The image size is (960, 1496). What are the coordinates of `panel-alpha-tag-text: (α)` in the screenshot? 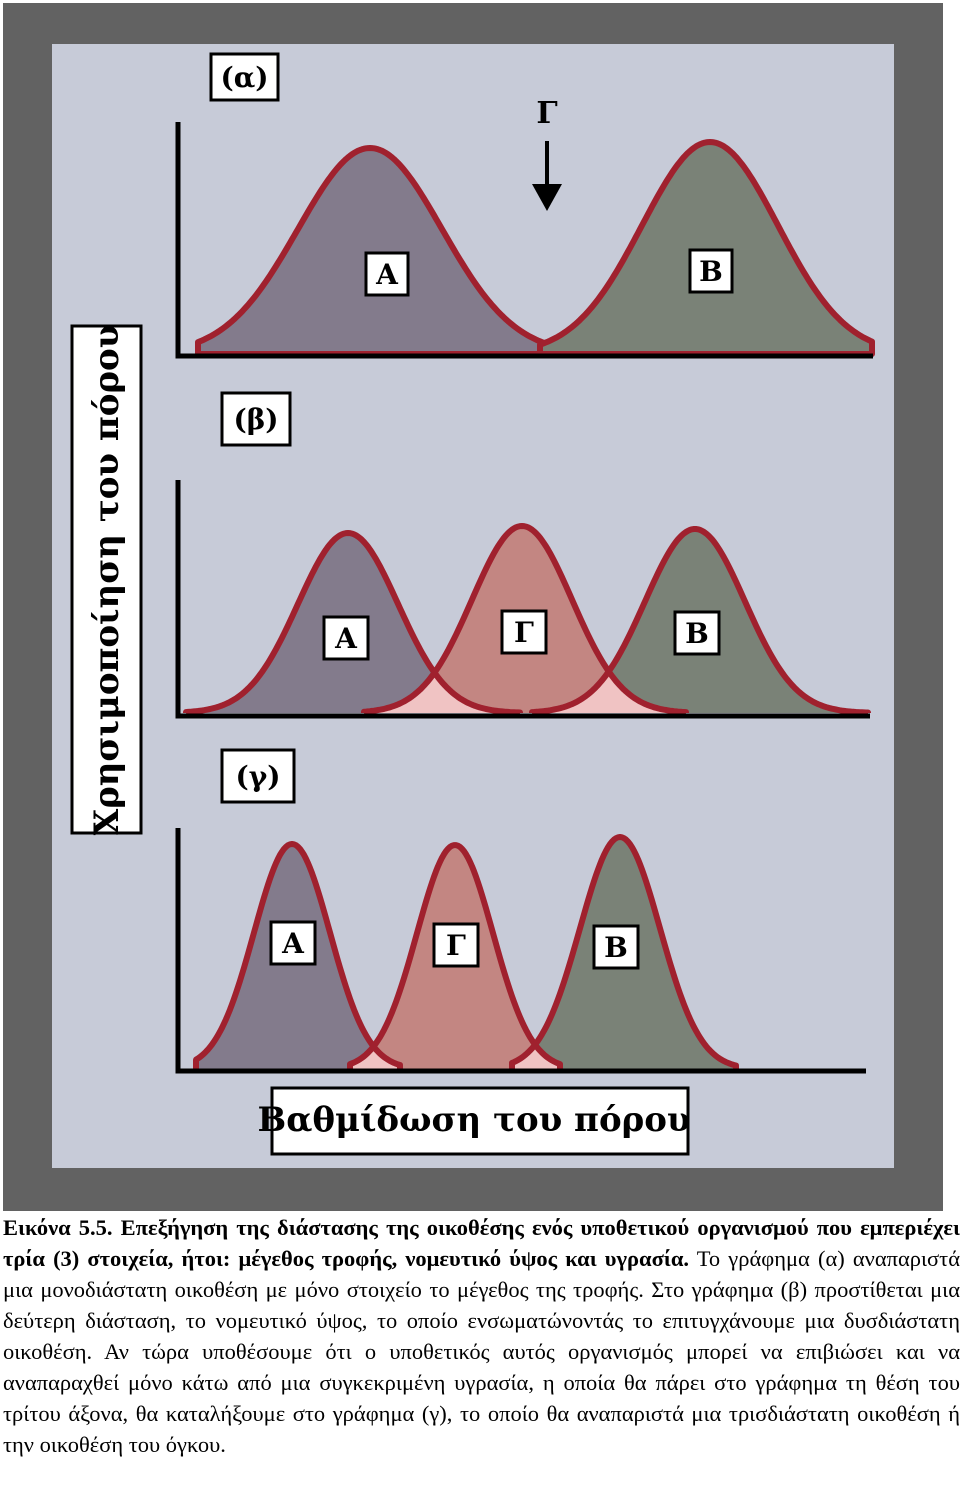 It's located at (244, 77).